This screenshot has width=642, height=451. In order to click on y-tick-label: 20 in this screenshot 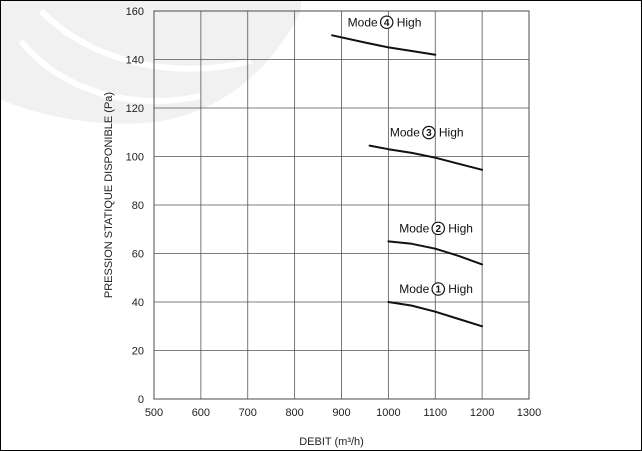, I will do `click(138, 352)`.